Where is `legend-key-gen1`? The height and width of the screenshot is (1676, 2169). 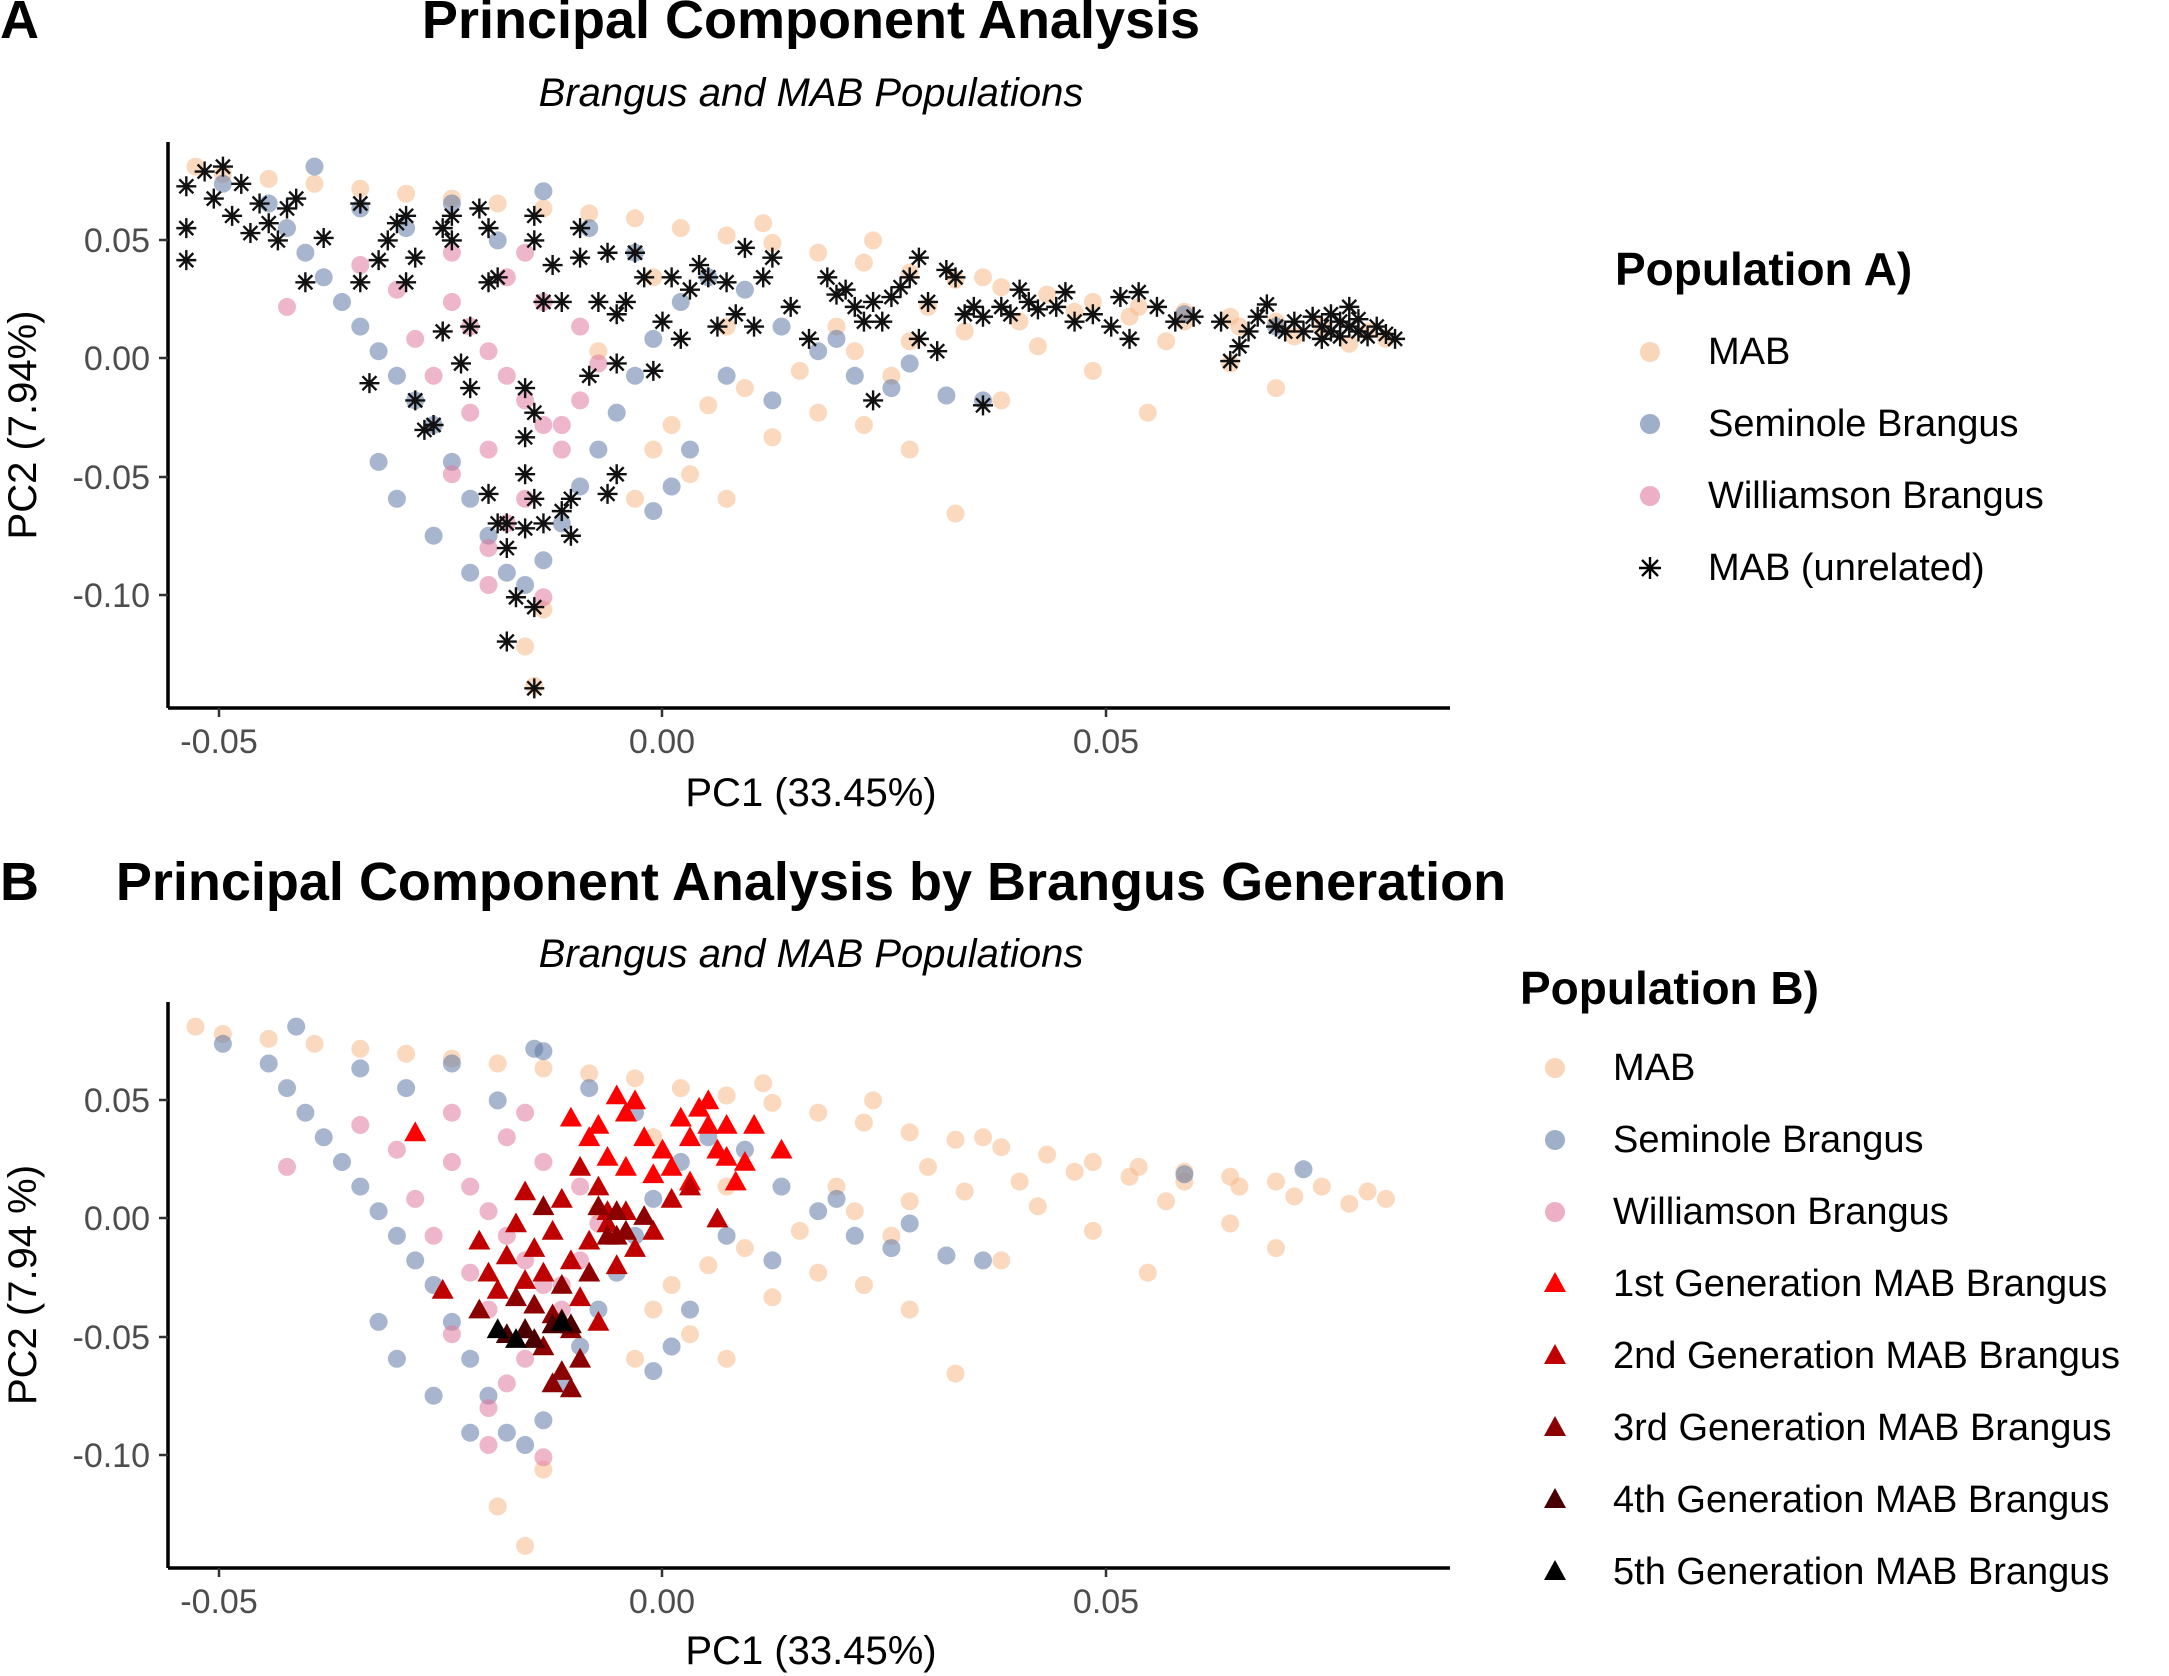 legend-key-gen1 is located at coordinates (1555, 1282).